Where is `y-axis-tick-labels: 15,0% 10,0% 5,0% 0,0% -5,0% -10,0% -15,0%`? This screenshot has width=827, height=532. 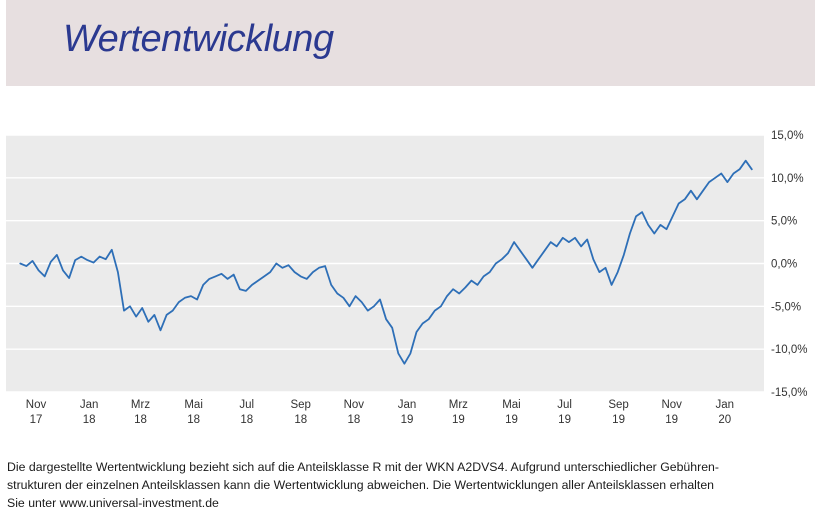
y-axis-tick-labels: 15,0% 10,0% 5,0% 0,0% -5,0% -10,0% -15,0% is located at coordinates (789, 264).